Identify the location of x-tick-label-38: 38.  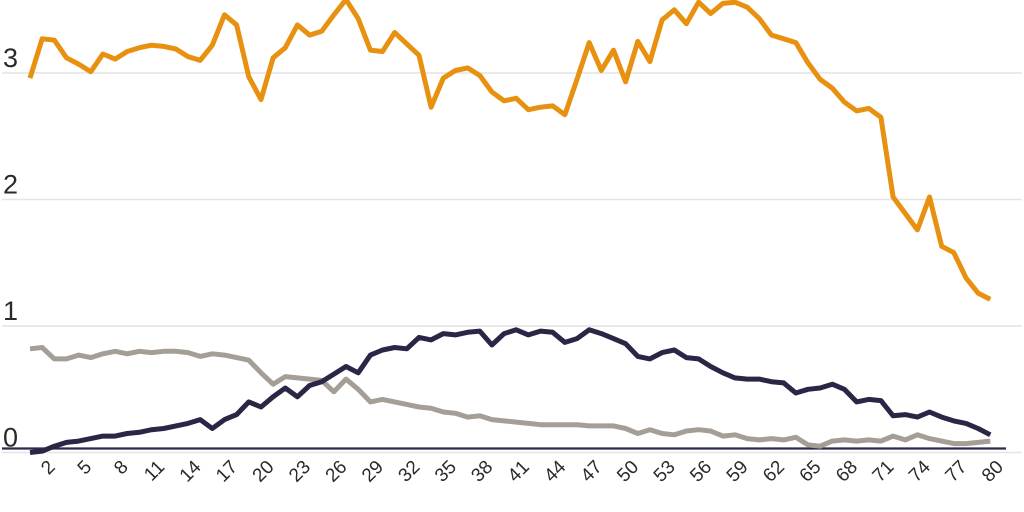
(482, 472).